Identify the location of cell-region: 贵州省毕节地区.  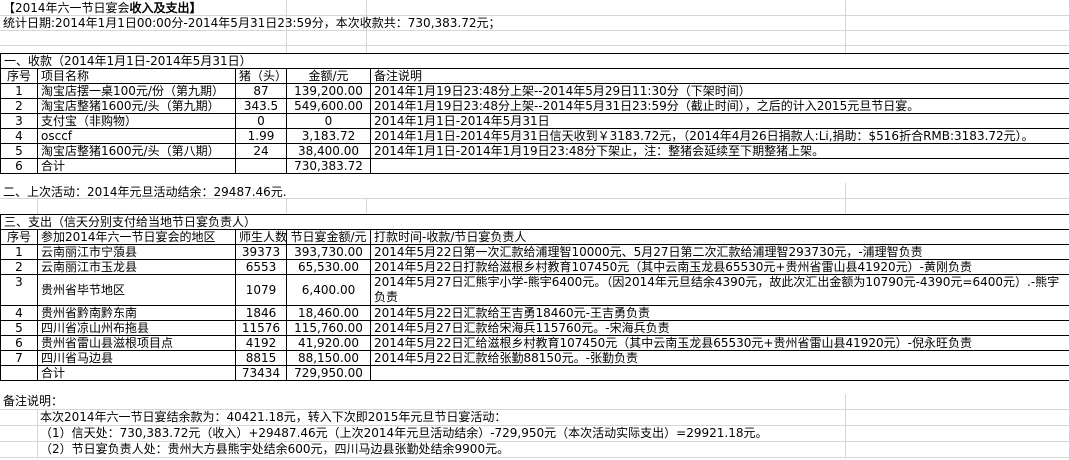
(136, 290).